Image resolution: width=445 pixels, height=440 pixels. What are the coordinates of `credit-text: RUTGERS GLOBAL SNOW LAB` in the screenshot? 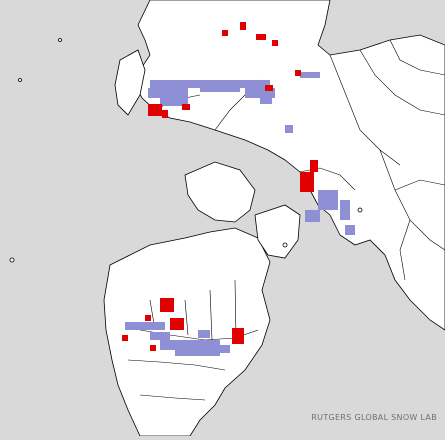 It's located at (374, 417).